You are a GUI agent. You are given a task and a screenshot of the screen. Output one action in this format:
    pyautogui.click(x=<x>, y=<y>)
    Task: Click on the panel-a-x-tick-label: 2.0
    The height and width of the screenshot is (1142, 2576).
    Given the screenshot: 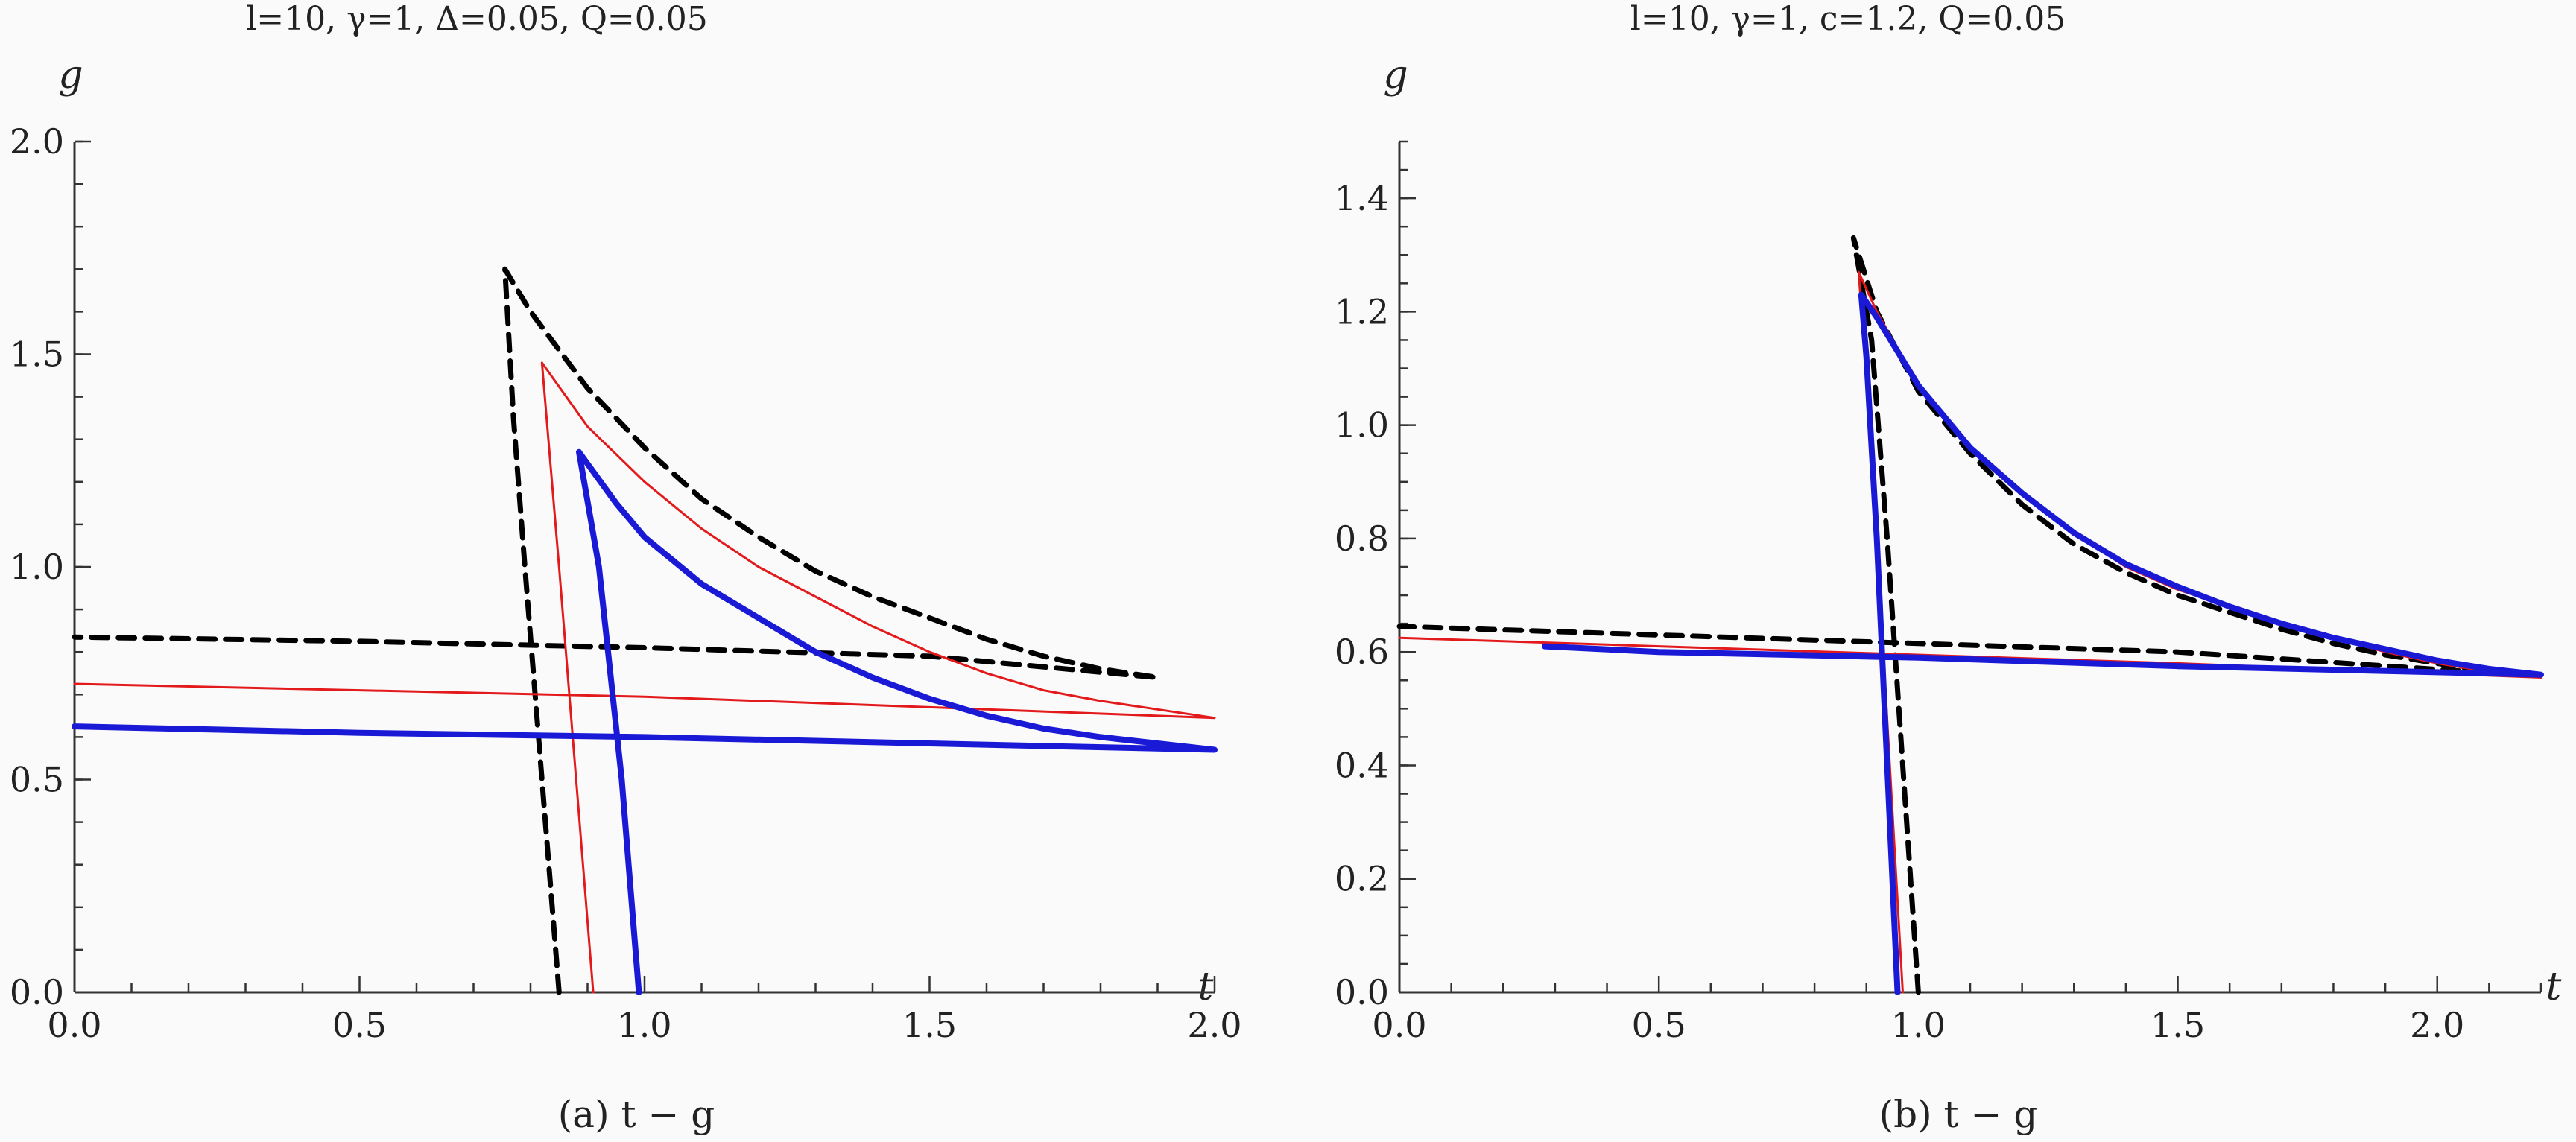 What is the action you would take?
    pyautogui.click(x=1214, y=1025)
    